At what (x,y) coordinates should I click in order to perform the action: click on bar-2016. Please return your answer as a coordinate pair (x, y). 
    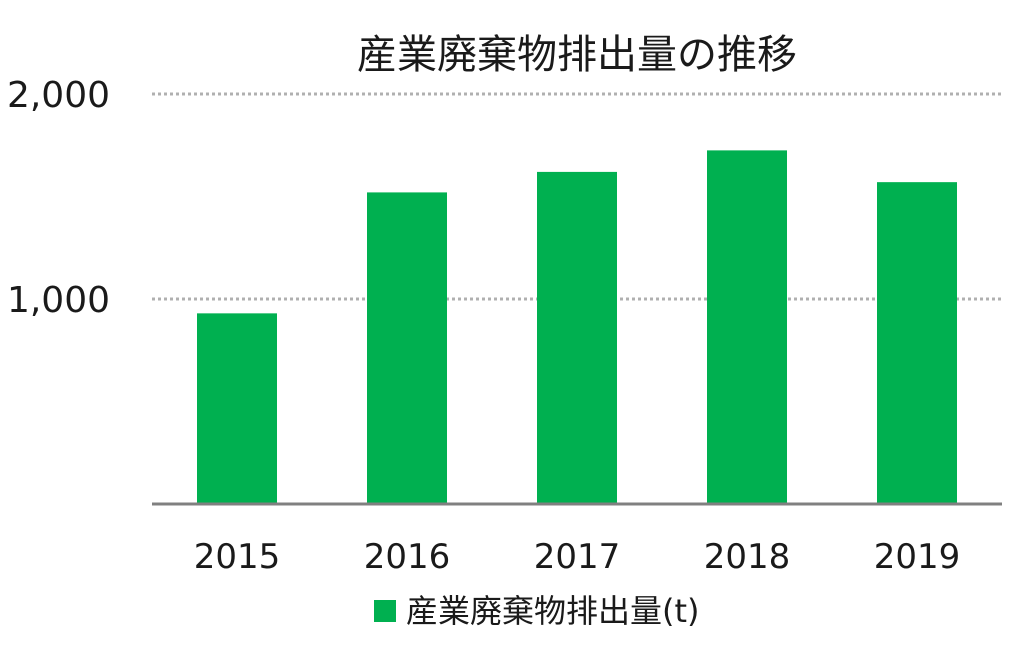
    Looking at the image, I should click on (407, 348).